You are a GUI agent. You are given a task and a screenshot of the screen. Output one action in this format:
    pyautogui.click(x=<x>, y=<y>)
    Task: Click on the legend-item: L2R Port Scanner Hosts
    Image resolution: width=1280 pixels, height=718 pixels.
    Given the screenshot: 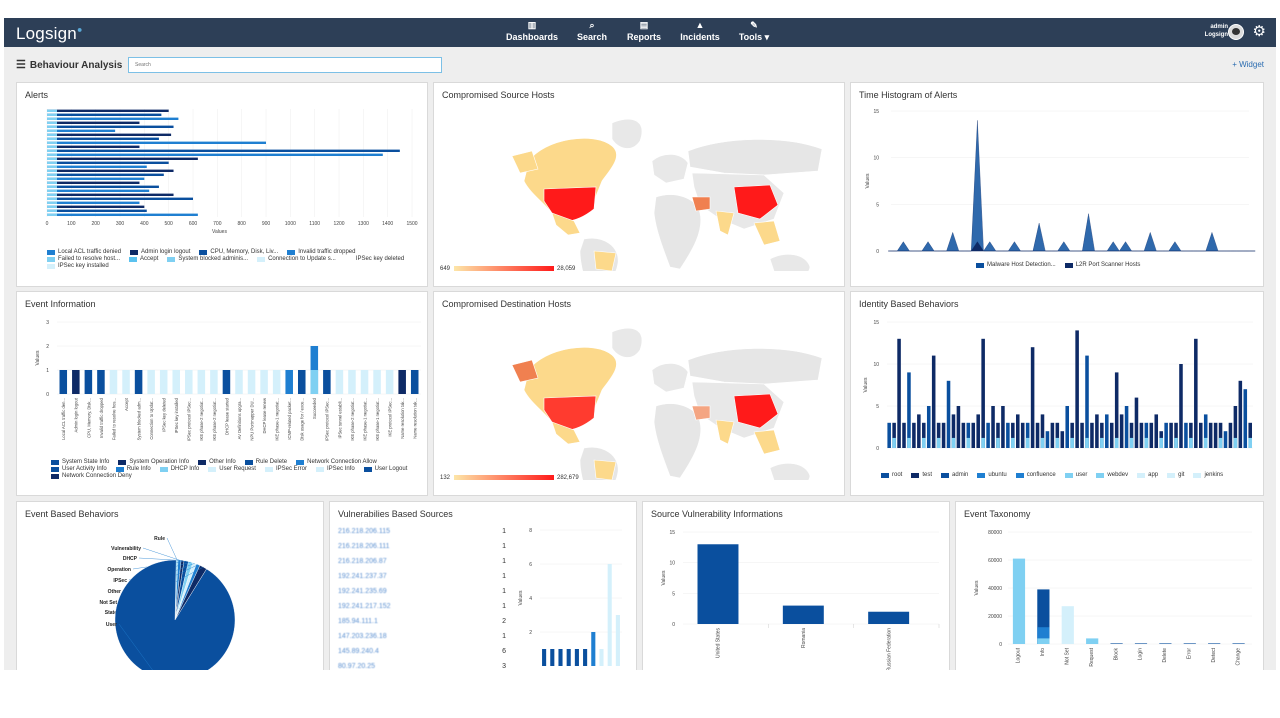 What is the action you would take?
    pyautogui.click(x=1102, y=265)
    